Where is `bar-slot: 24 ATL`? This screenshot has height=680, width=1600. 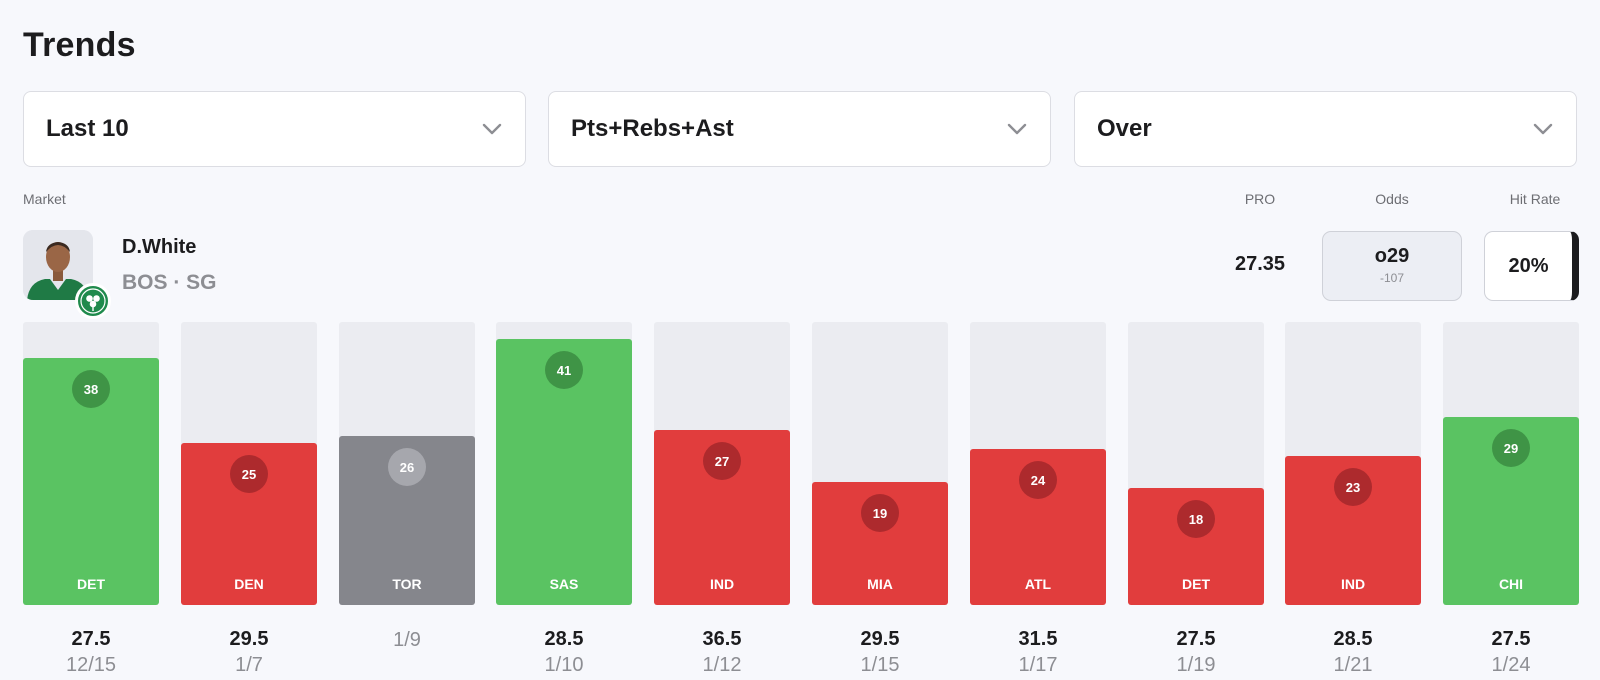
bar-slot: 24 ATL is located at coordinates (1038, 463).